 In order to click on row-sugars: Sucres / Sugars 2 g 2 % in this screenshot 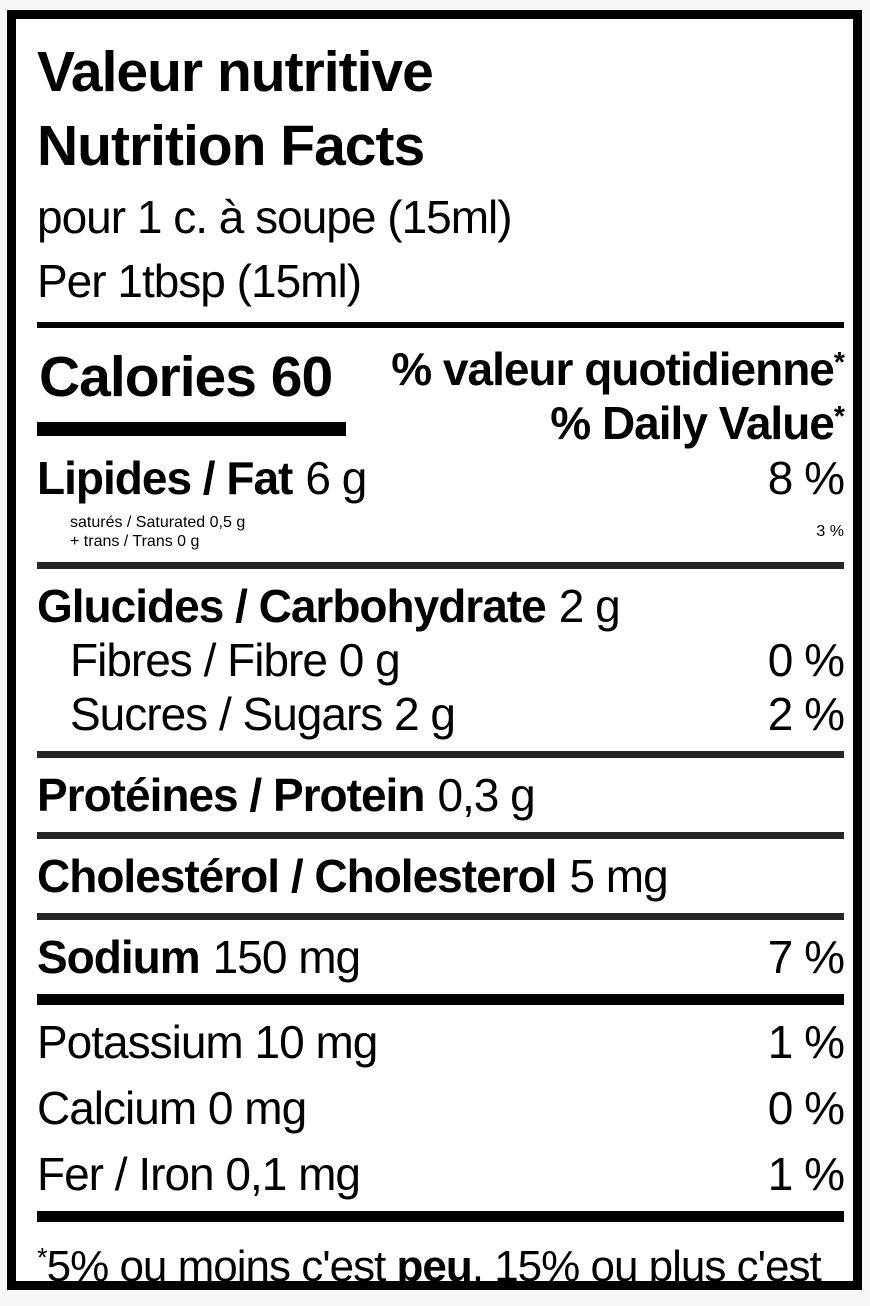, I will do `click(441, 714)`.